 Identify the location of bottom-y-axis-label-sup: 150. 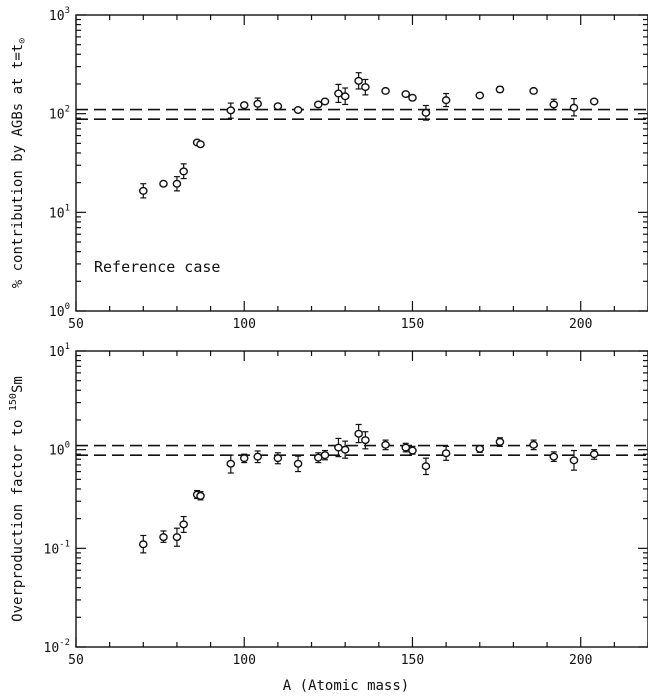
(13, 402).